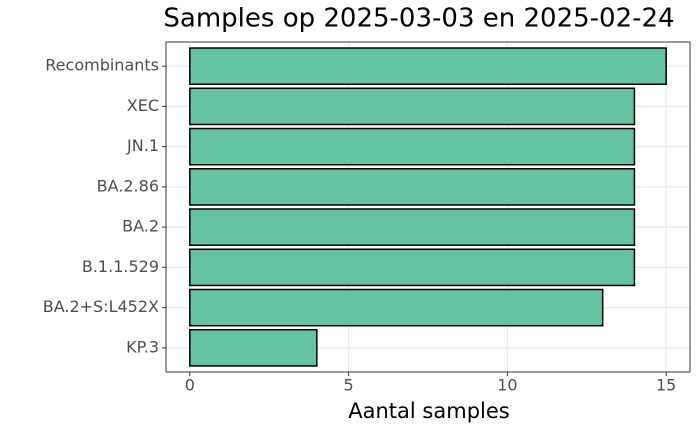 This screenshot has height=432, width=699. Describe the element at coordinates (140, 226) in the screenshot. I see `y-tick-label: BA.2` at that location.